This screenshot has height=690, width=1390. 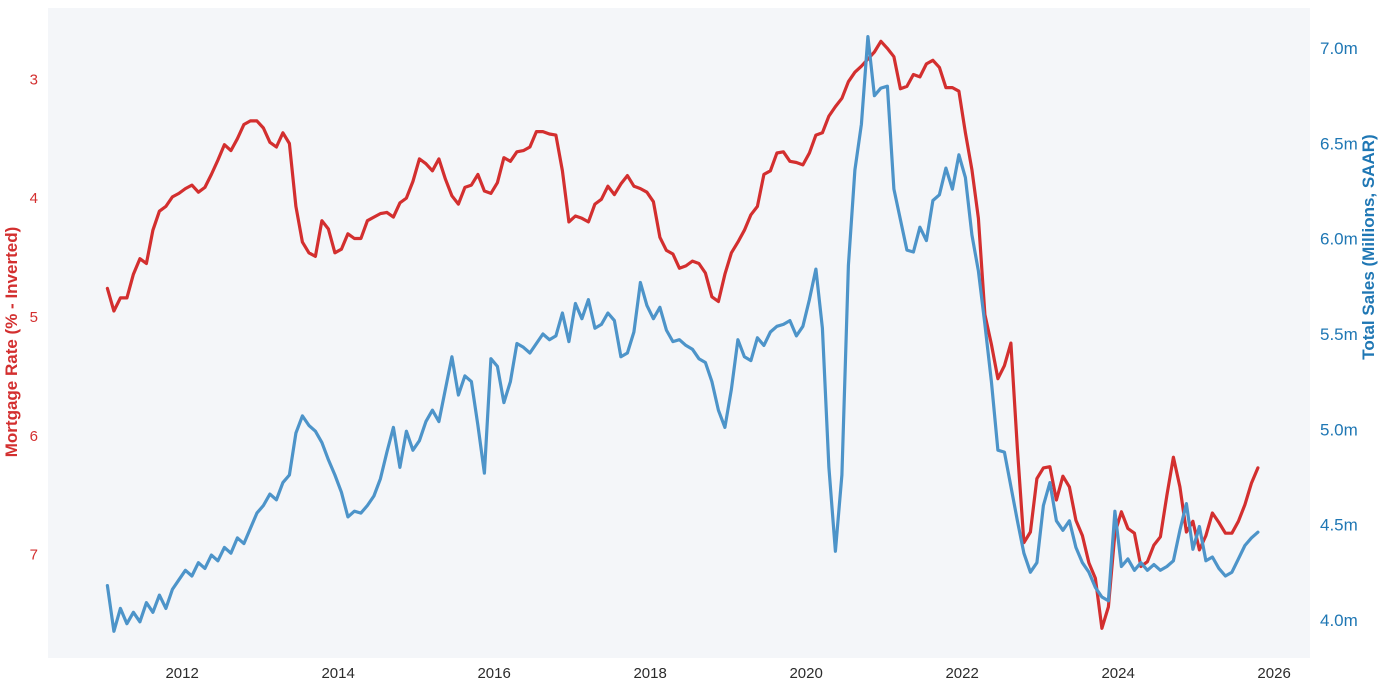 What do you see at coordinates (805, 673) in the screenshot?
I see `x-tick-label: 2020` at bounding box center [805, 673].